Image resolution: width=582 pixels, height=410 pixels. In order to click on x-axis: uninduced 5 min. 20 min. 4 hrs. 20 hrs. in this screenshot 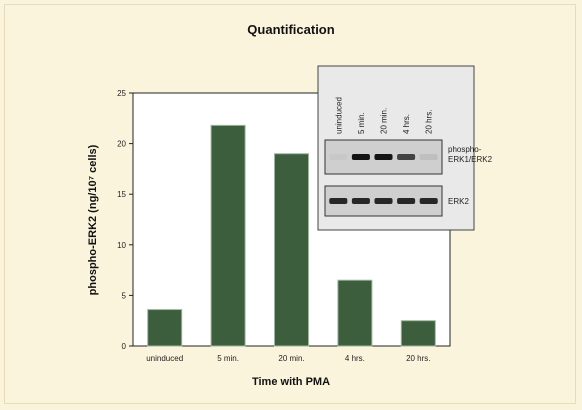, I will do `click(288, 358)`.